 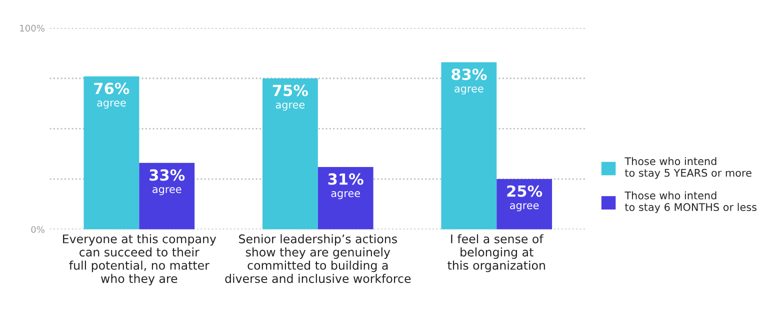 What do you see at coordinates (524, 198) in the screenshot?
I see `data-label: 25% agree` at bounding box center [524, 198].